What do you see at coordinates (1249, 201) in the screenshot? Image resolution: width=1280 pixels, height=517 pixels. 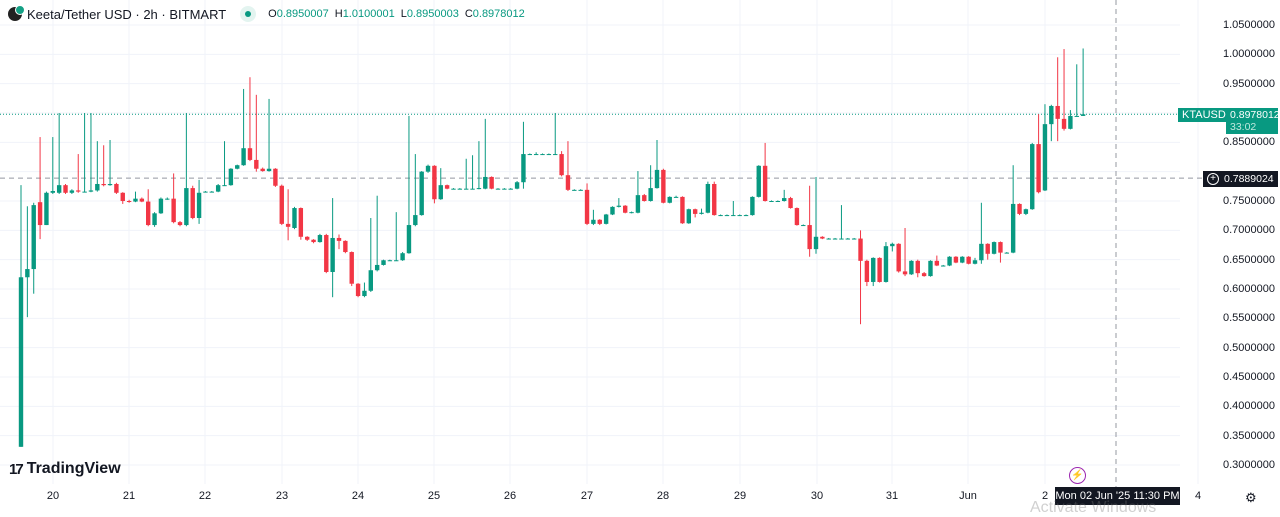 I see `price-axis-label: 0.7500000` at bounding box center [1249, 201].